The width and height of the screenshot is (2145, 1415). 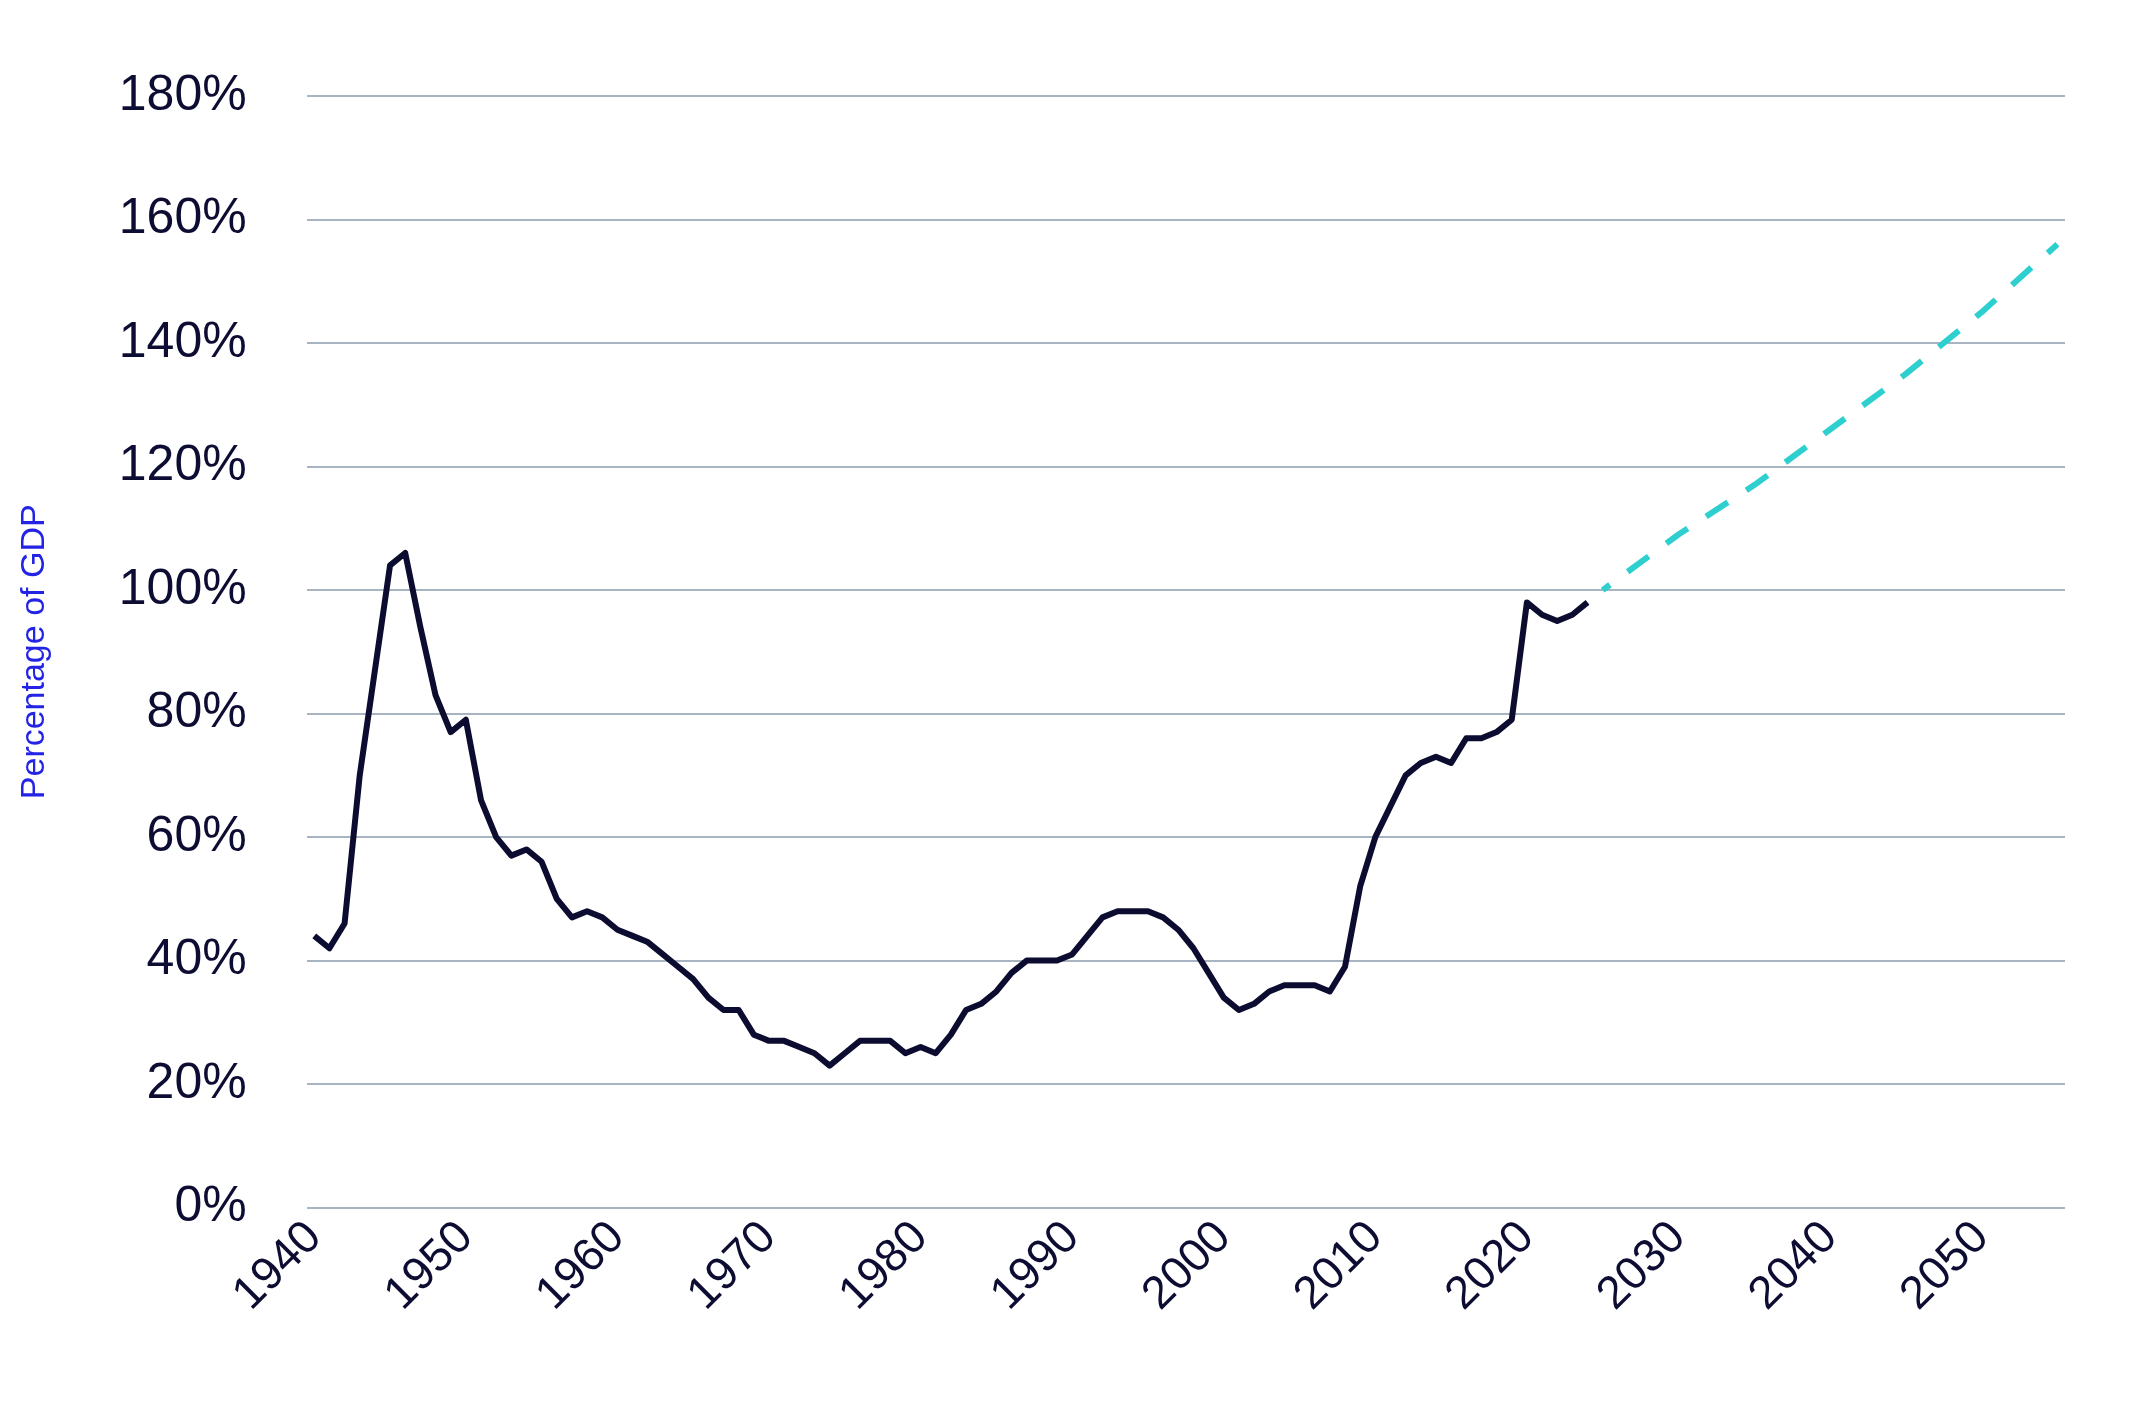 I want to click on y-tick-label: 120%, so click(x=182, y=463).